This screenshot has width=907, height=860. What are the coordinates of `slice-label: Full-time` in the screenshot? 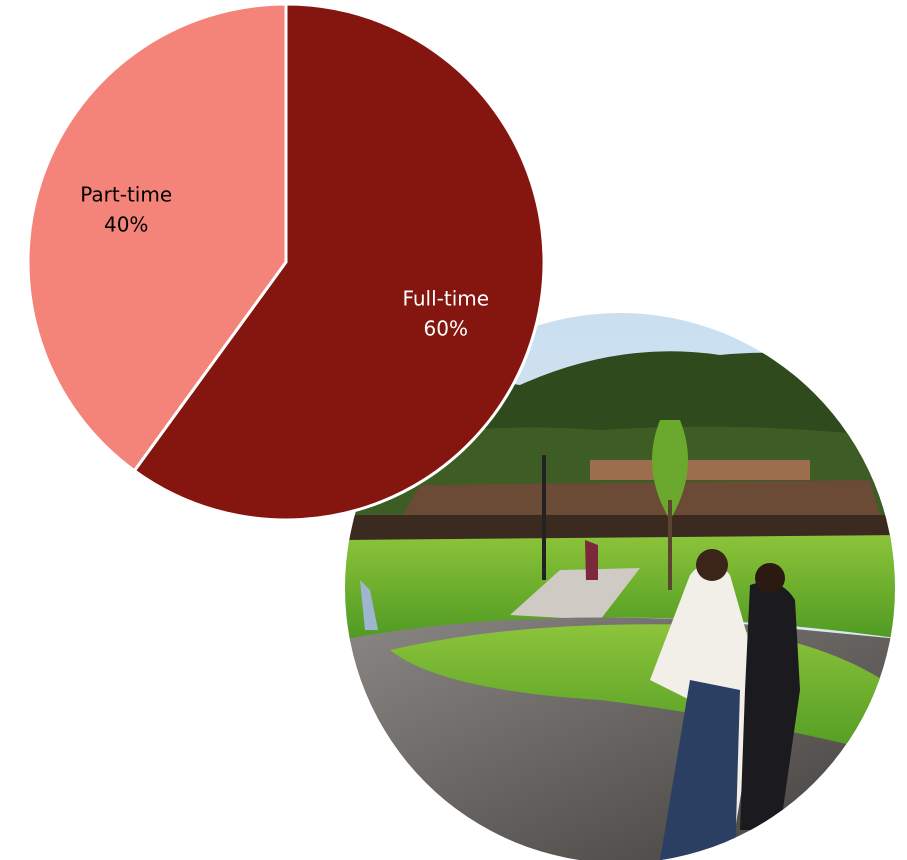 It's located at (445, 298).